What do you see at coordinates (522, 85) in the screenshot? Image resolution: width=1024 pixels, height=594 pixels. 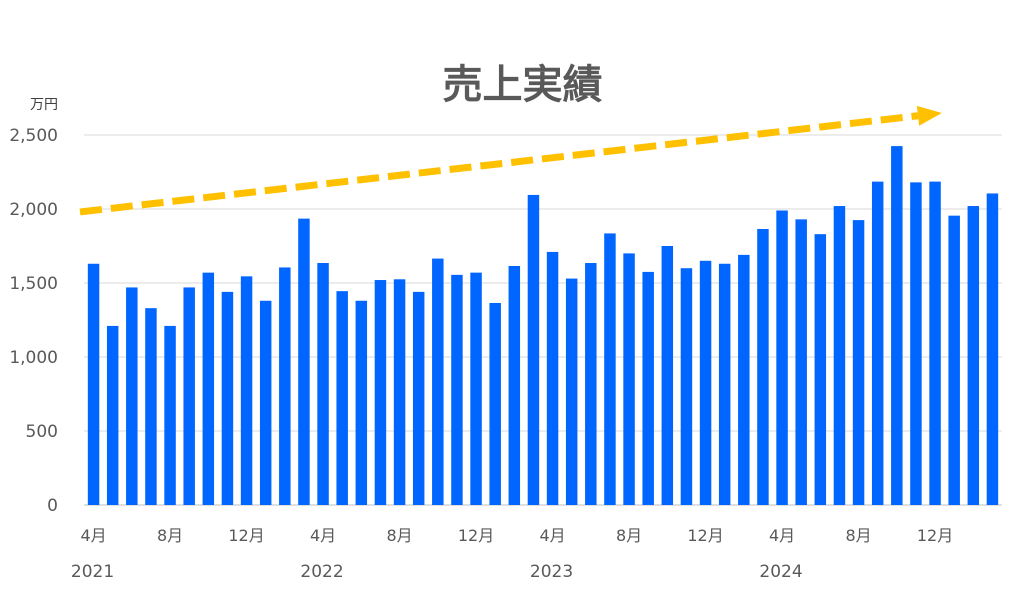 I see `chart-title: 売上実績` at bounding box center [522, 85].